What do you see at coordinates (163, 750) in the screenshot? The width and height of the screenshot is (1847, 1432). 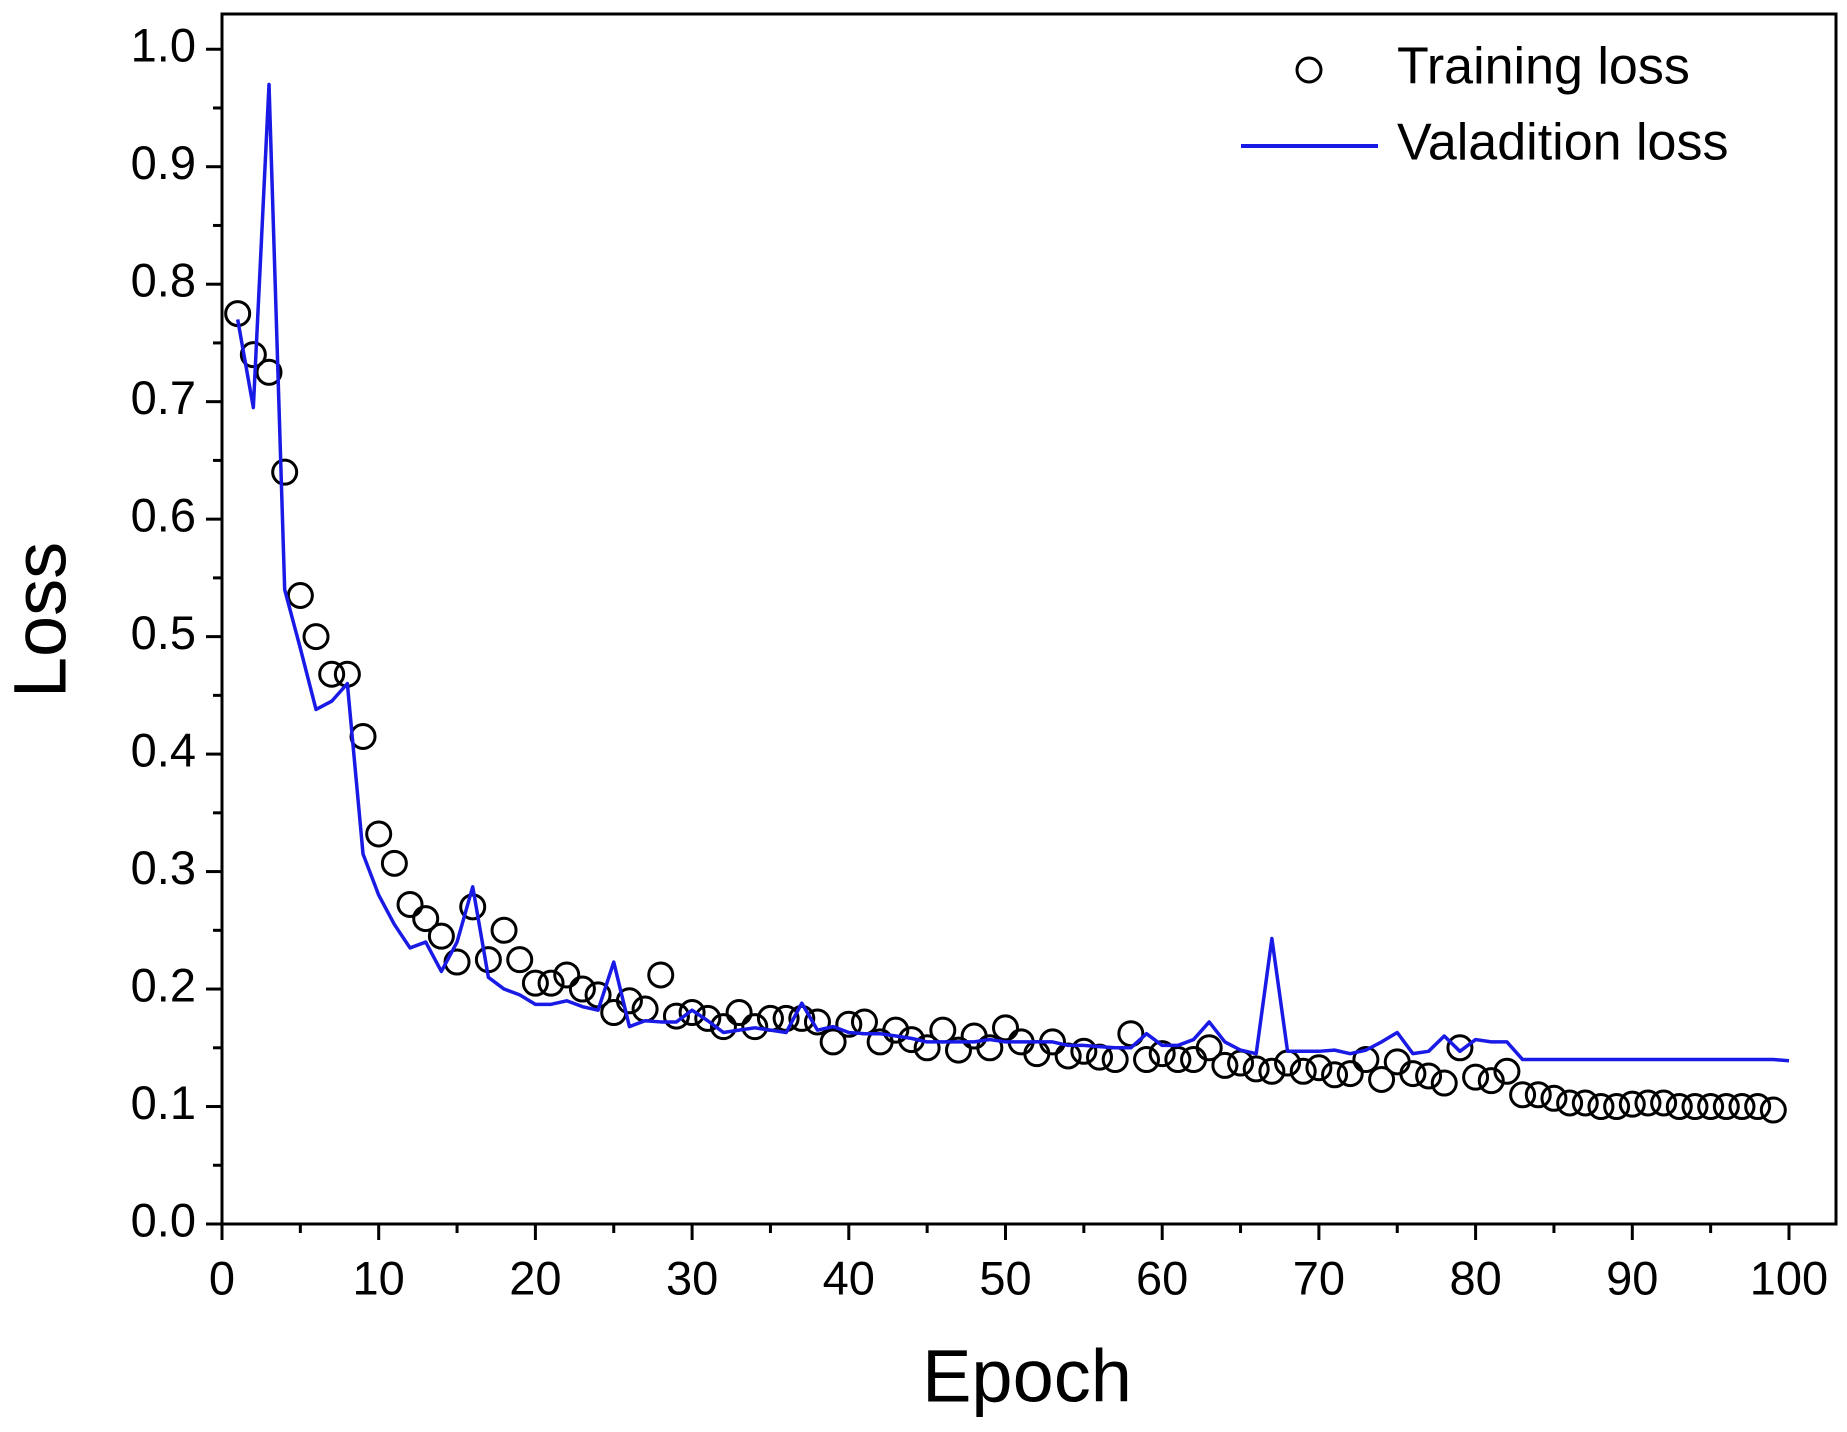 I see `y-tick-label: 0.4` at bounding box center [163, 750].